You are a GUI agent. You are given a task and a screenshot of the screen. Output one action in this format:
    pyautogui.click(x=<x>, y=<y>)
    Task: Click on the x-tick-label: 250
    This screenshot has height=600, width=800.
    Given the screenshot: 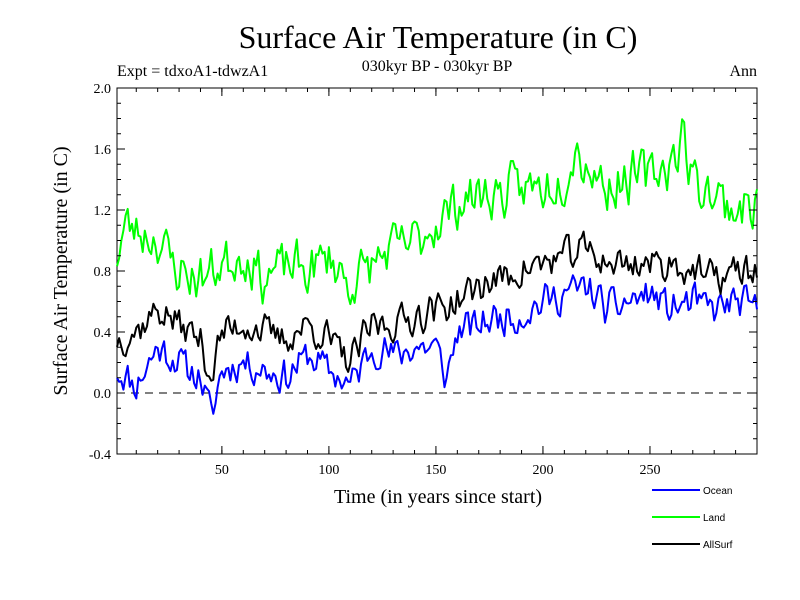 What is the action you would take?
    pyautogui.click(x=649, y=470)
    